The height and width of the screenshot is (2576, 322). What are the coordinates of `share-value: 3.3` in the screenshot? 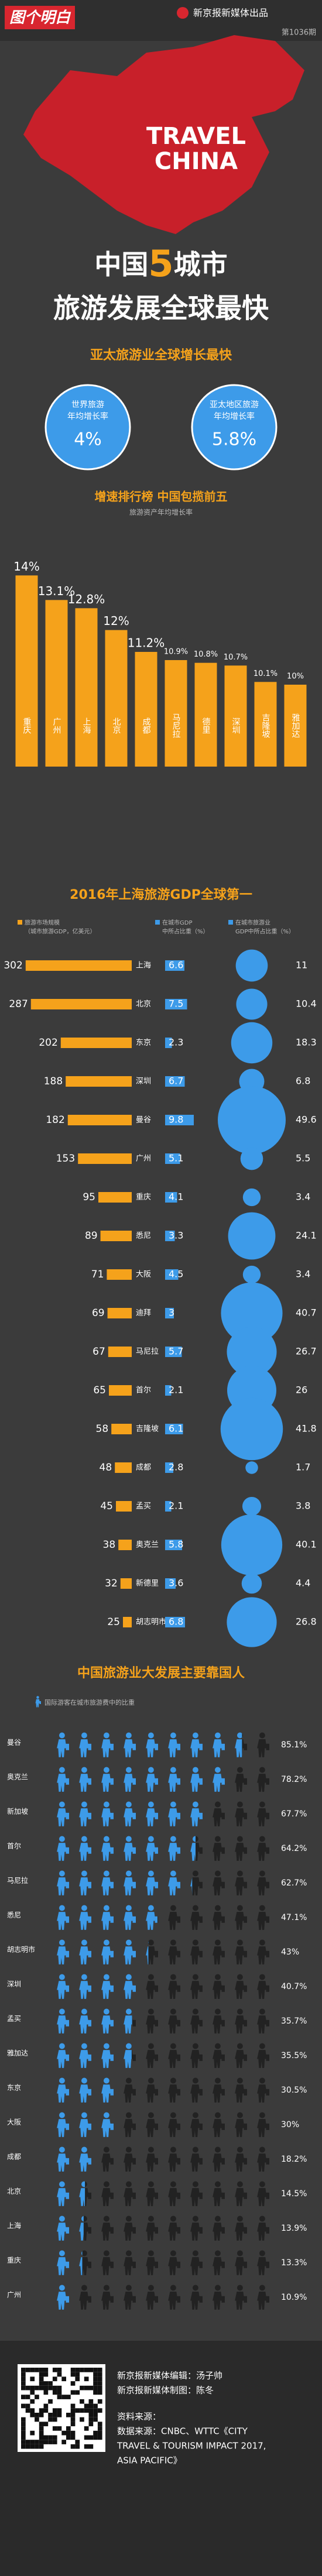 It's located at (176, 1235).